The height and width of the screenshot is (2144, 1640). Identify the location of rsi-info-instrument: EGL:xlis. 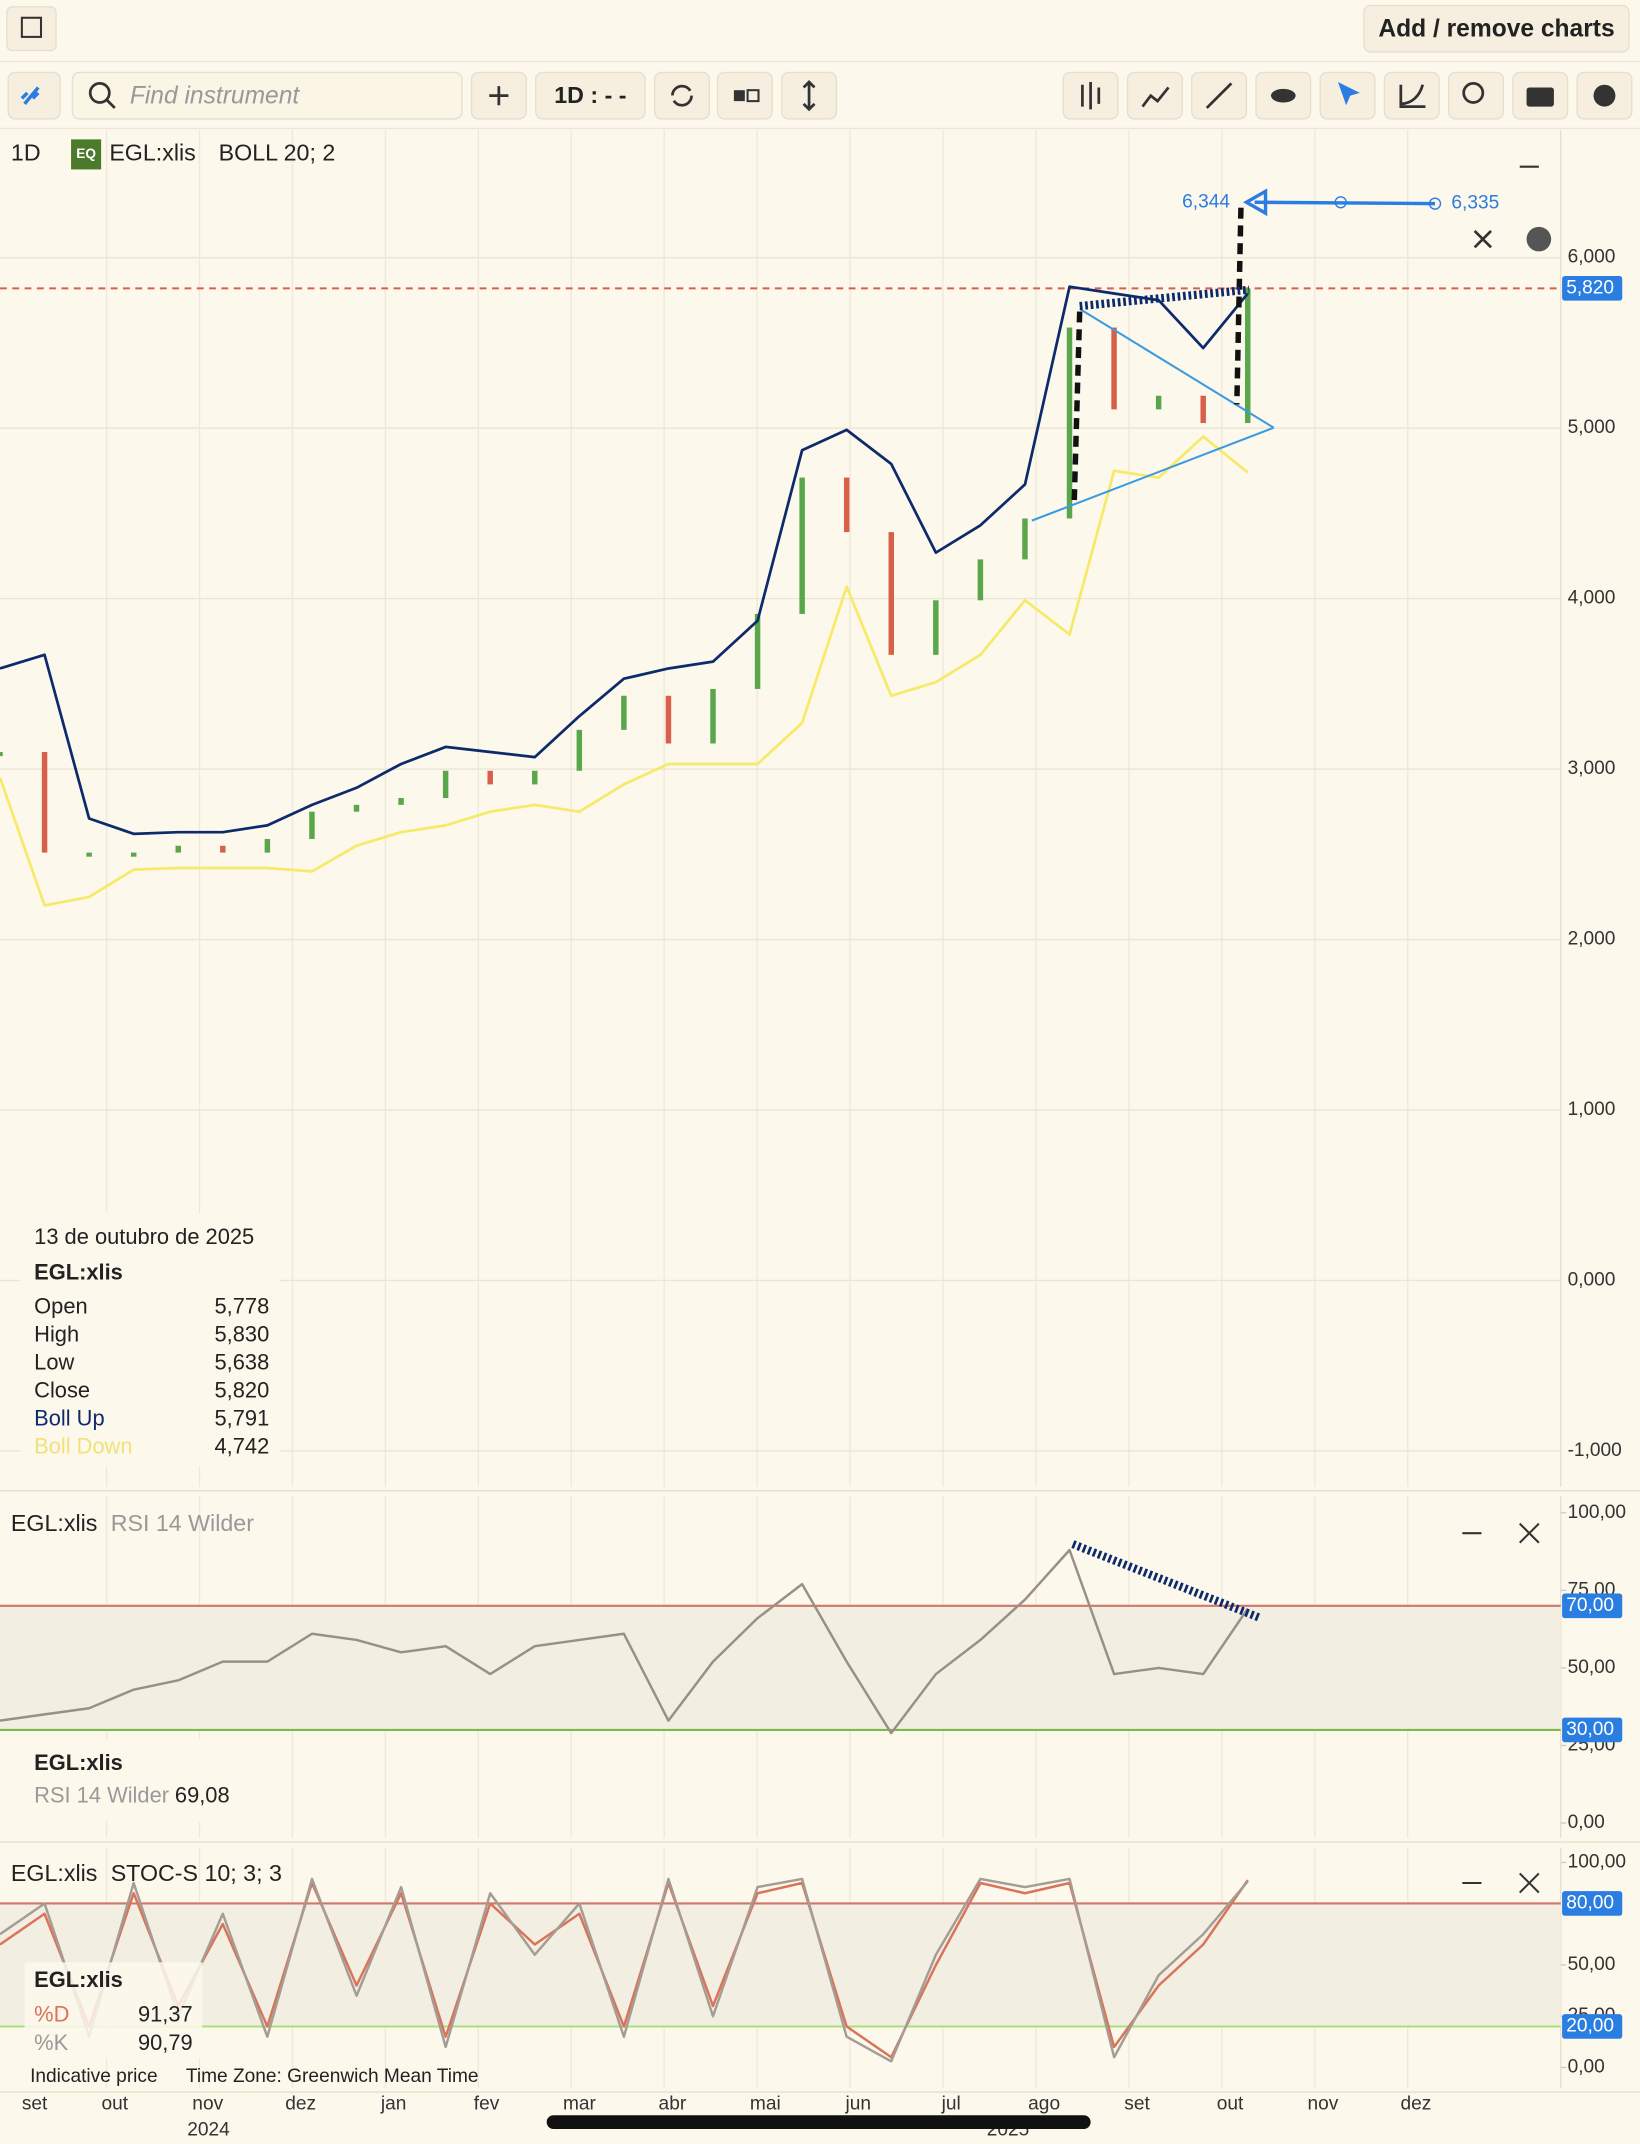
(78, 1762).